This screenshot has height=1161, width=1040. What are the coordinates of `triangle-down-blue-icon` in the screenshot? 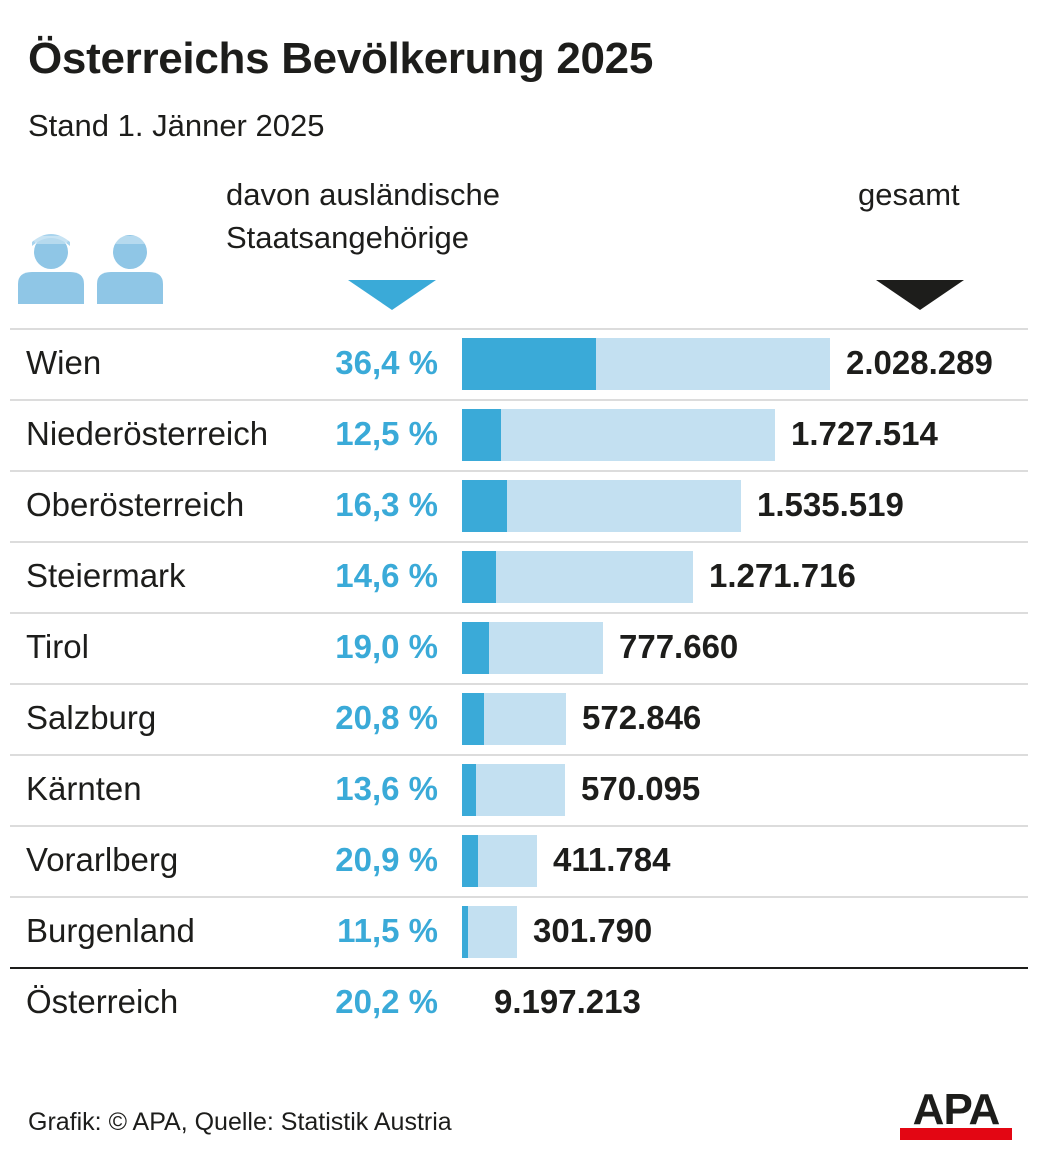 It's located at (392, 295).